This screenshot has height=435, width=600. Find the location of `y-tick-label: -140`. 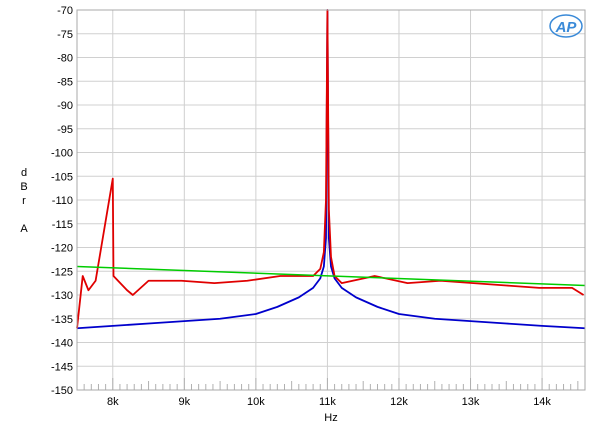

y-tick-label: -140 is located at coordinates (62, 344).